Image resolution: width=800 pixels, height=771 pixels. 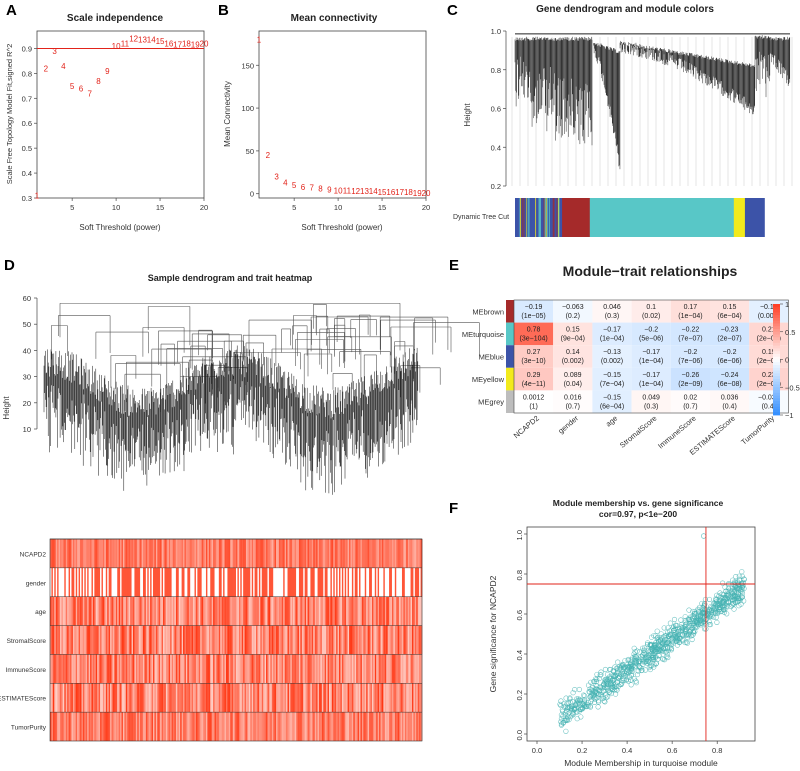 What do you see at coordinates (285, 183) in the screenshot?
I see `data-point-label: 4` at bounding box center [285, 183].